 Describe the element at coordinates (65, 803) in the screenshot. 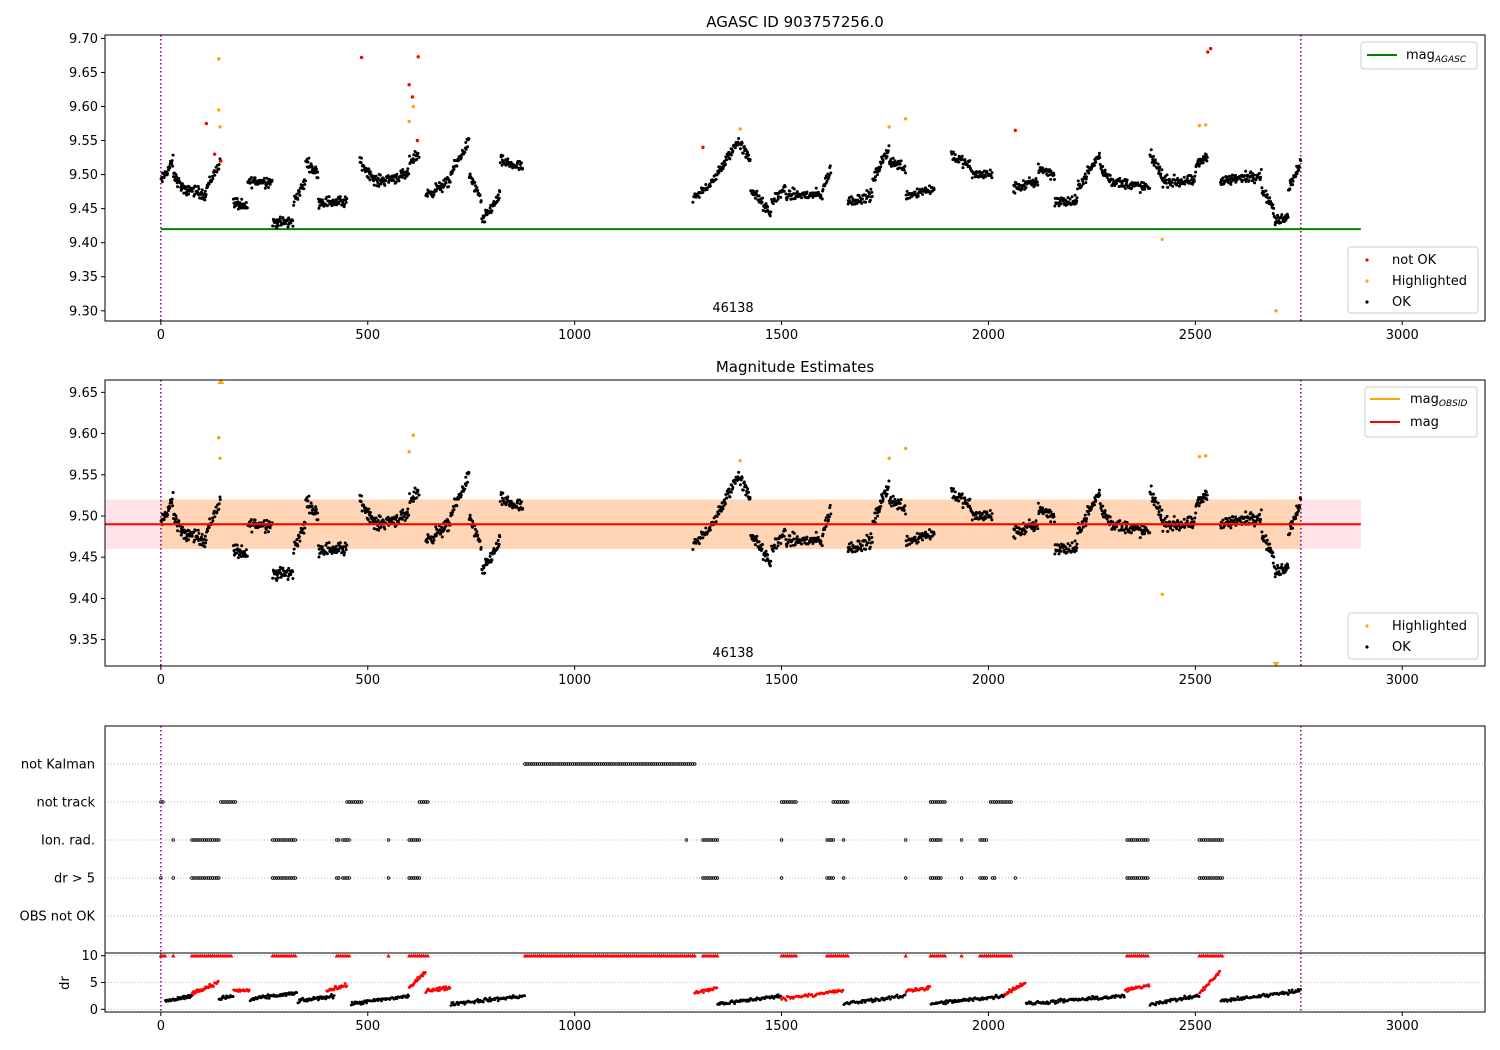

I see `flag-row-label: not track` at that location.